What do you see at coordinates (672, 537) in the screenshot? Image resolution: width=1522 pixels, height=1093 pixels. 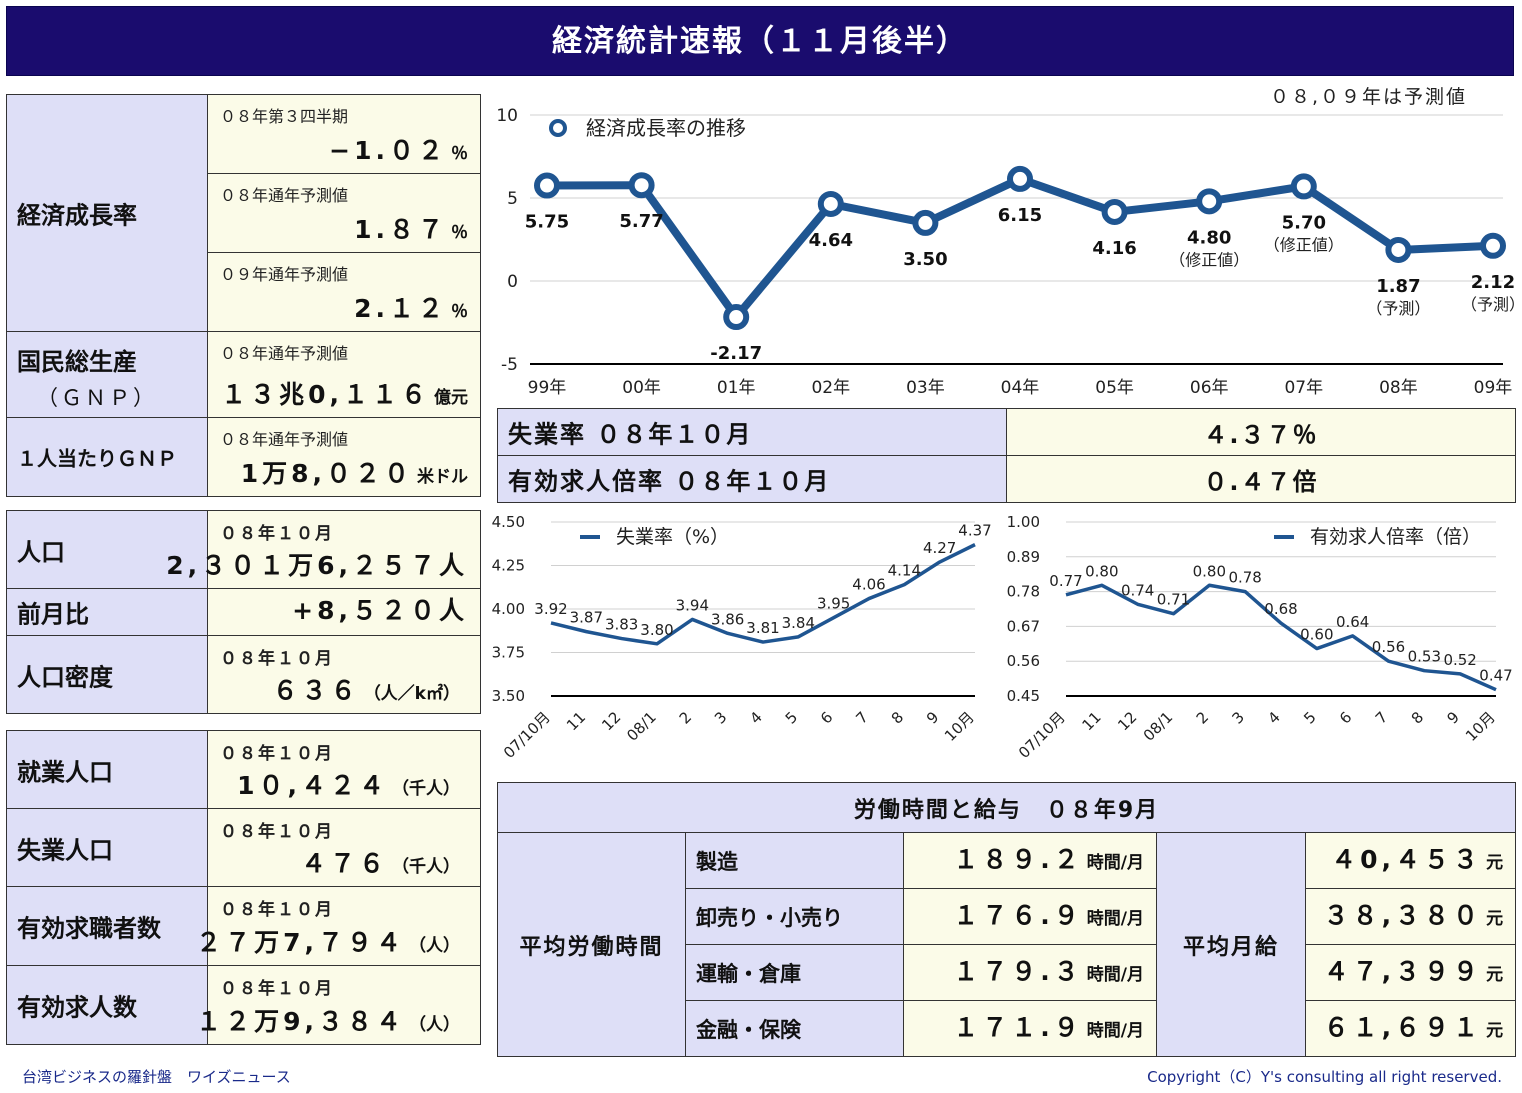 I see `legend-label: 失業率（%）` at bounding box center [672, 537].